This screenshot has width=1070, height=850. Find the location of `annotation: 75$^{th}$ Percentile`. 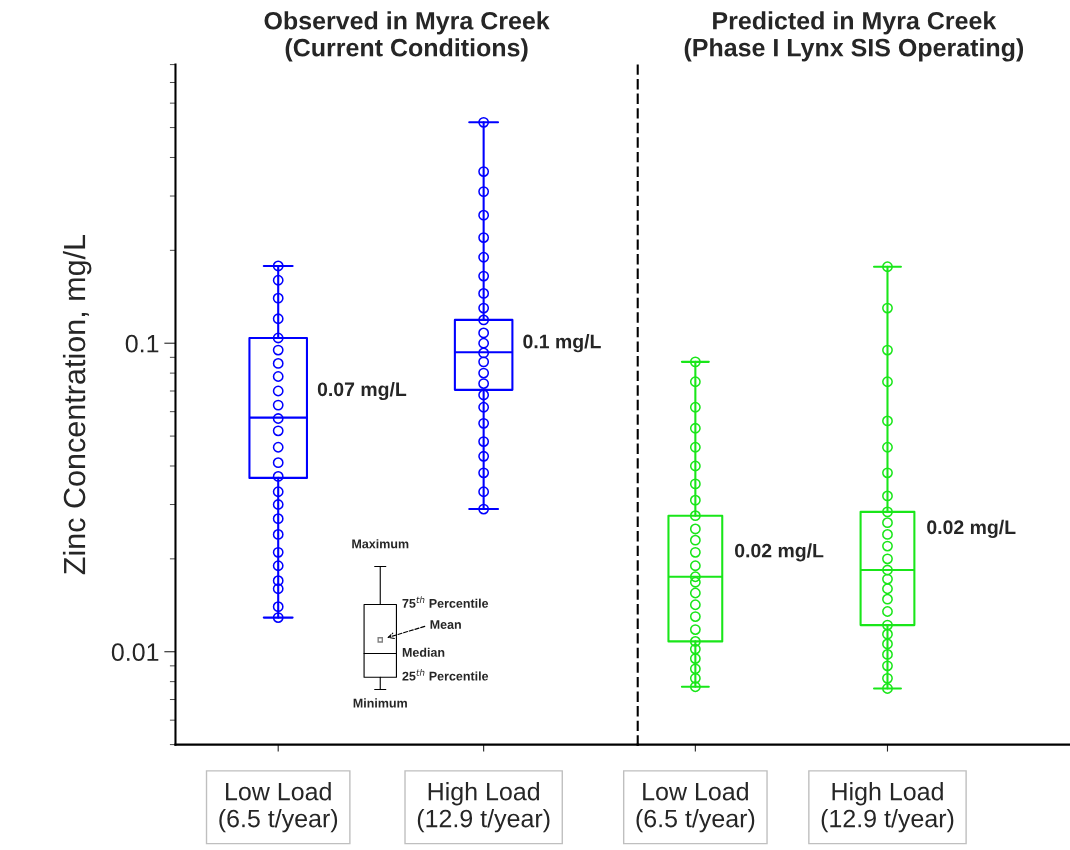

annotation: 75$^{th}$ Percentile is located at coordinates (445, 602).